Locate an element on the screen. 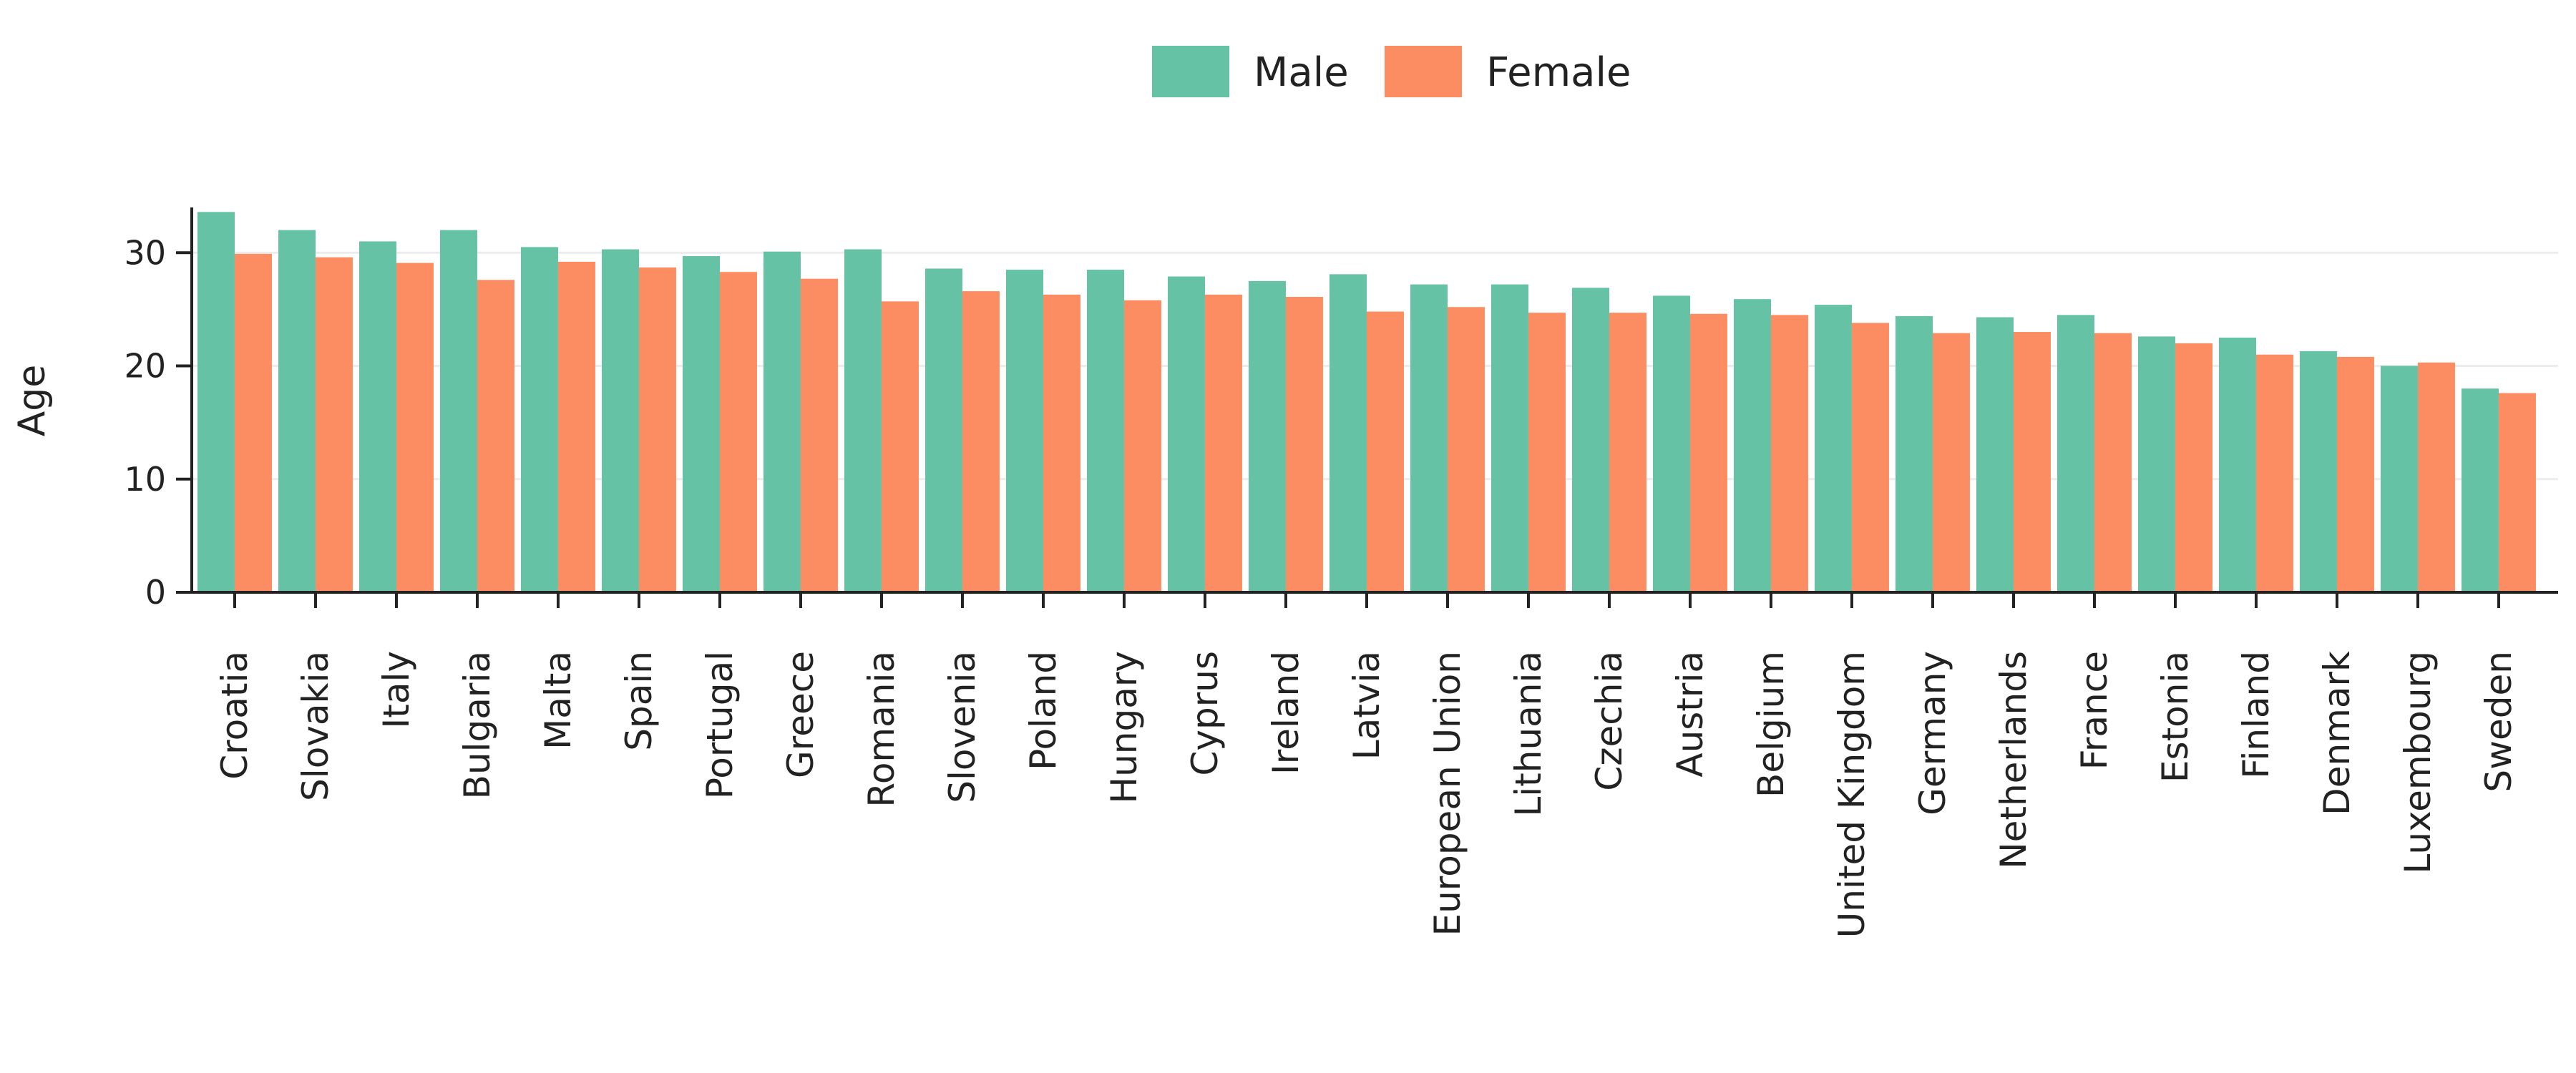 This screenshot has width=2576, height=1073. bar-female-france is located at coordinates (2113, 463).